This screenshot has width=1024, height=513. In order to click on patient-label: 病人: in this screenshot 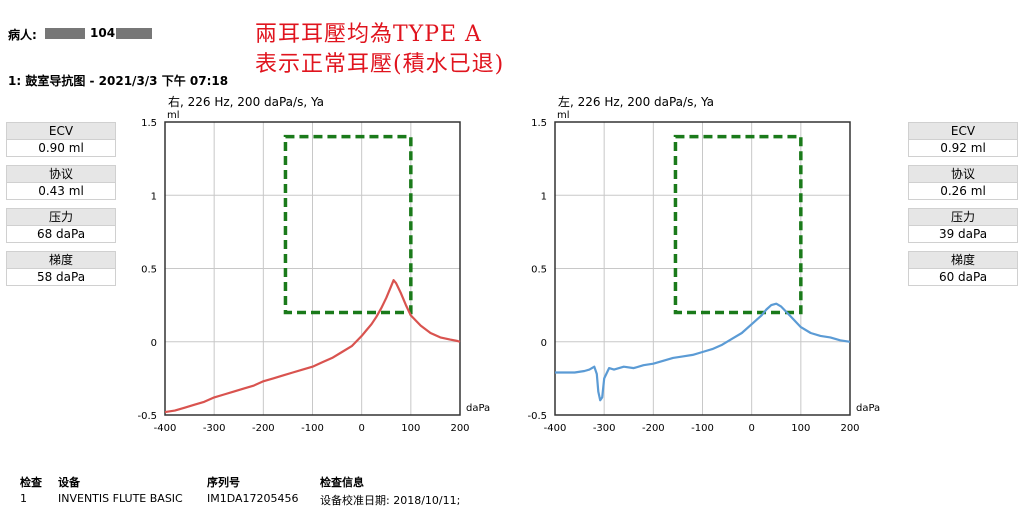, I will do `click(22, 35)`.